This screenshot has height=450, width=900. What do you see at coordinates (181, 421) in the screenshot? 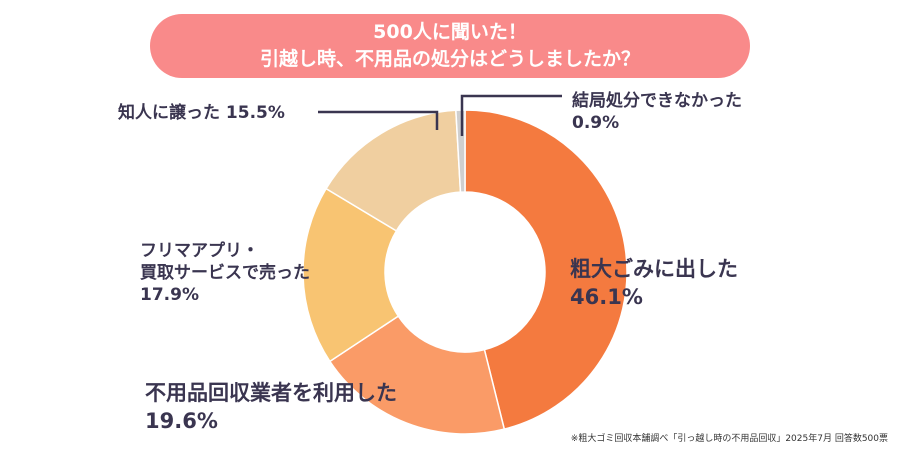
I see `slice-label-kaishu-value: 19.6%` at bounding box center [181, 421].